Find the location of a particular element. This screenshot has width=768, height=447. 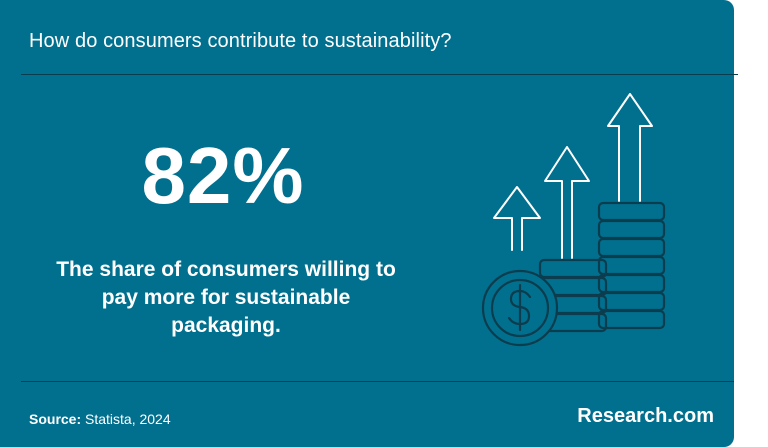

stat-value: 82% is located at coordinates (223, 175).